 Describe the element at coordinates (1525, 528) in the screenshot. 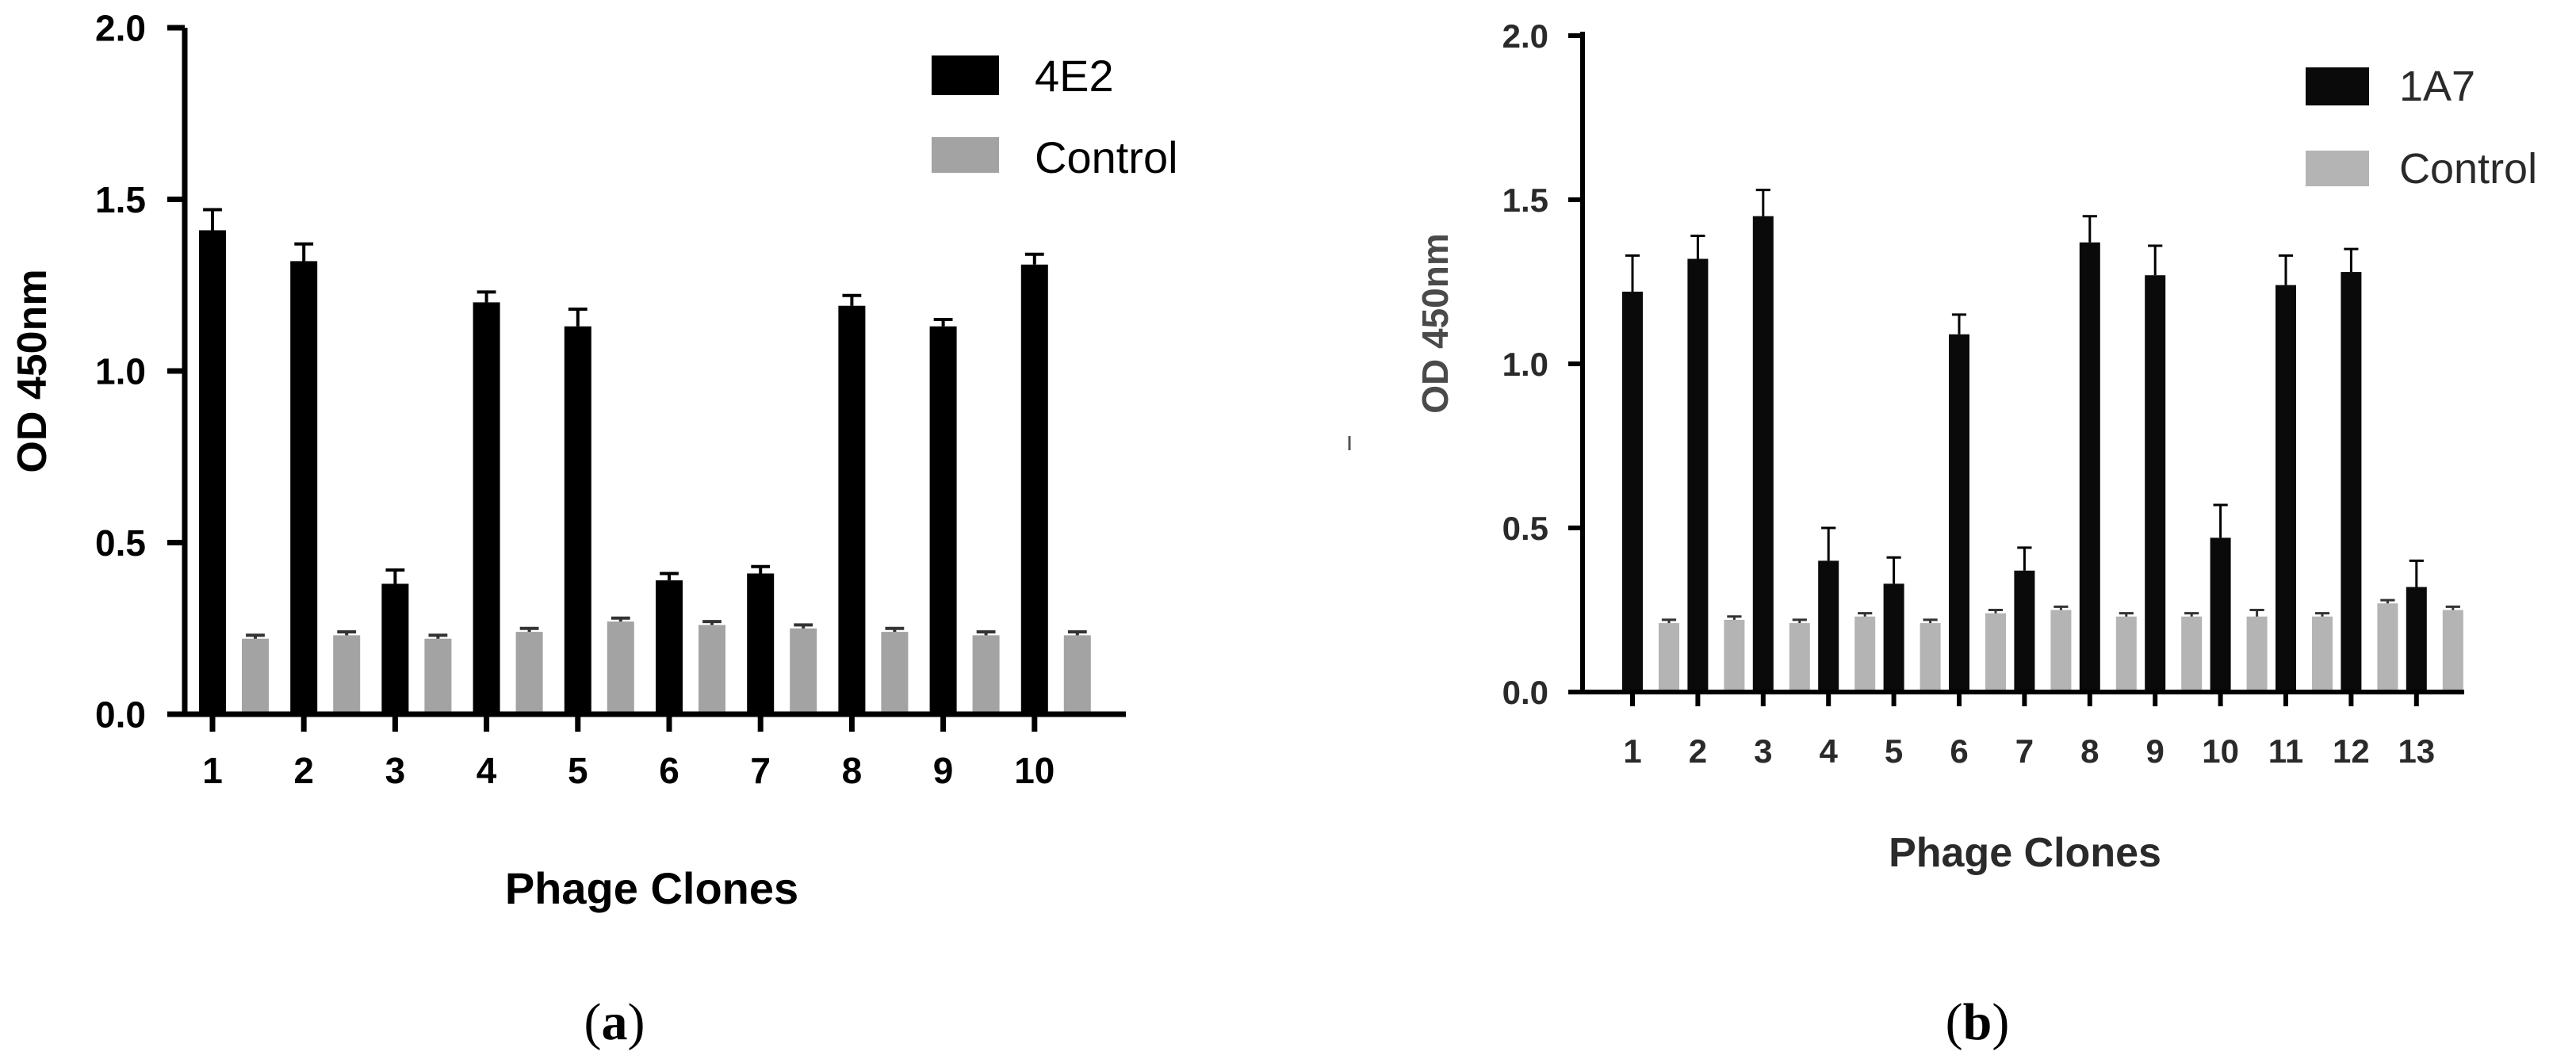

I see `panel-b-y-tick-label: 0.5` at that location.